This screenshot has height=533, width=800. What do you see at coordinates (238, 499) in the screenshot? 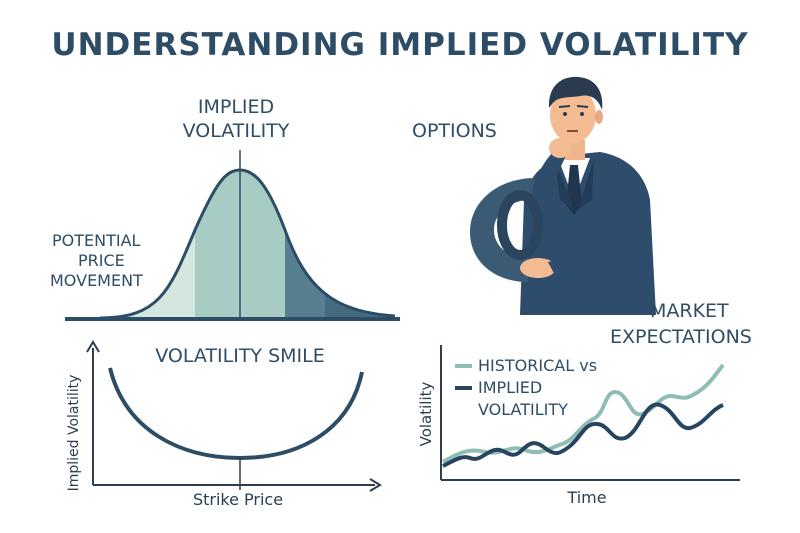
I see `smile-x-label: Strike Price` at bounding box center [238, 499].